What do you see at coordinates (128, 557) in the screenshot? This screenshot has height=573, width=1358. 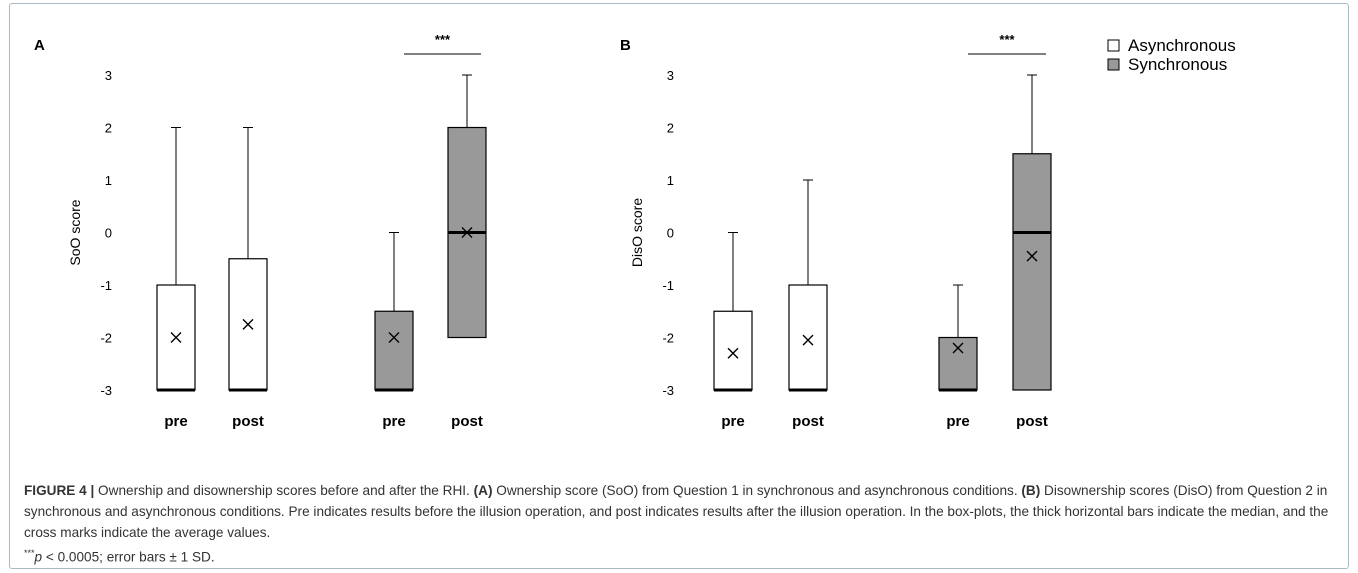 I see `caption-text-4: < 0.0005; error bars ± 1 SD.` at bounding box center [128, 557].